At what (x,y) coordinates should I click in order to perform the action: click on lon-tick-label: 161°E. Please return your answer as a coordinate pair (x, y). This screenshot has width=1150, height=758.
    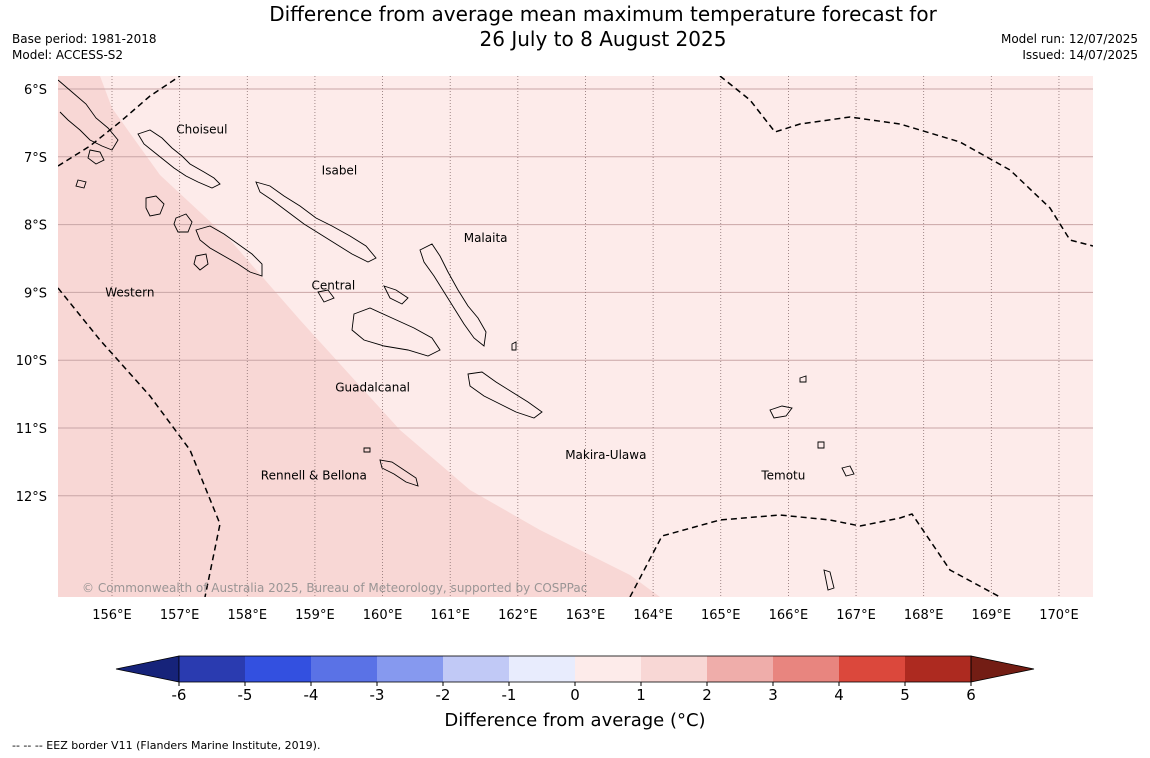
    Looking at the image, I should click on (450, 615).